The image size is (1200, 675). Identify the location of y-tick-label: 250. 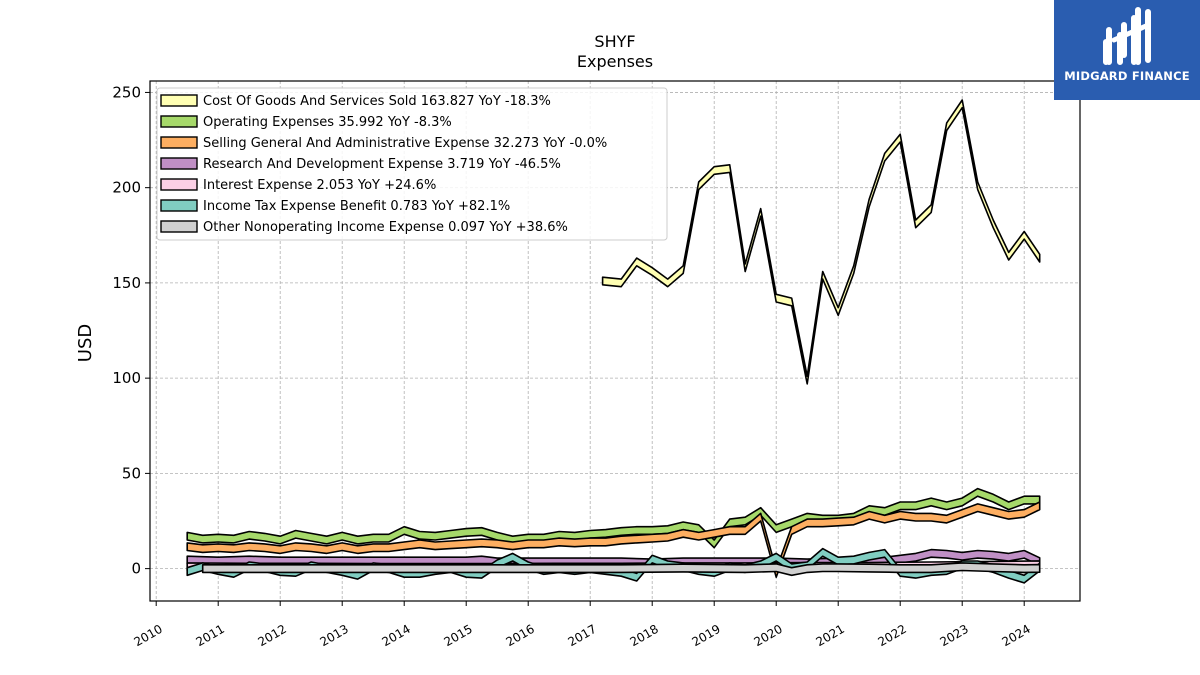
(126, 92).